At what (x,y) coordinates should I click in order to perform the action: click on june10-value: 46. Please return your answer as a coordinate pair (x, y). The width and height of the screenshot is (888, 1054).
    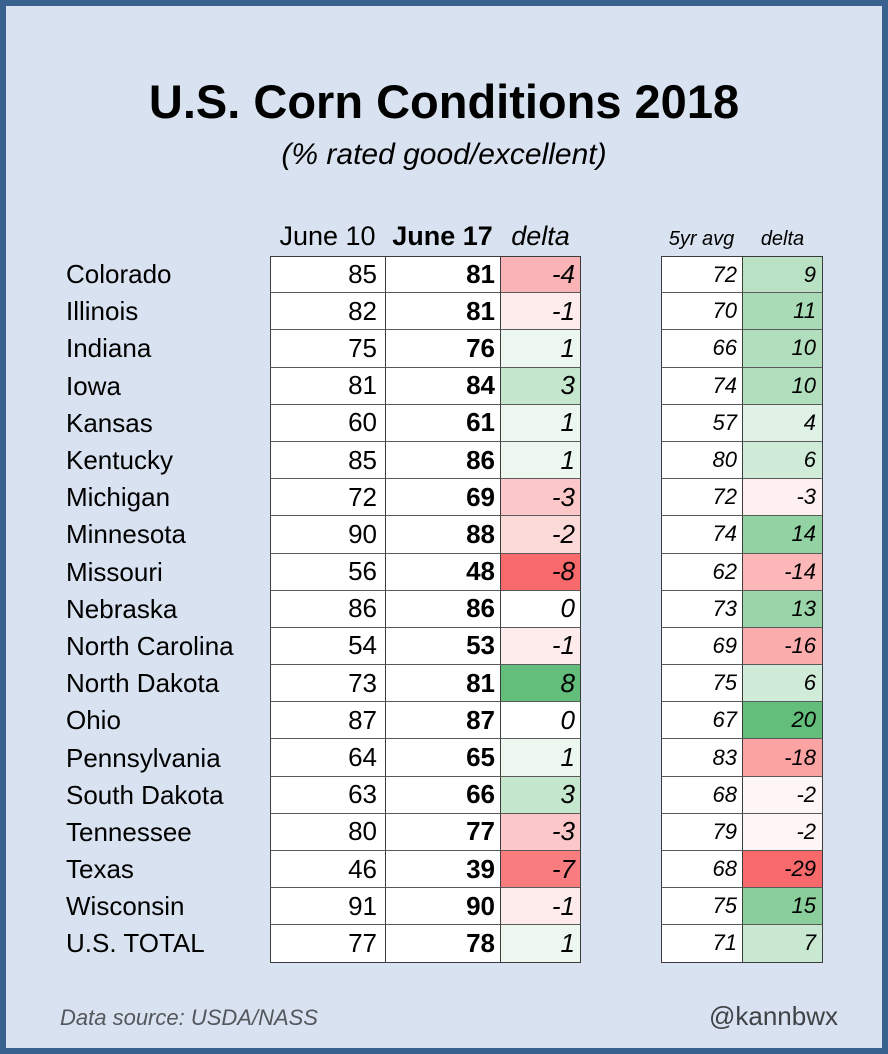
    Looking at the image, I should click on (327, 870).